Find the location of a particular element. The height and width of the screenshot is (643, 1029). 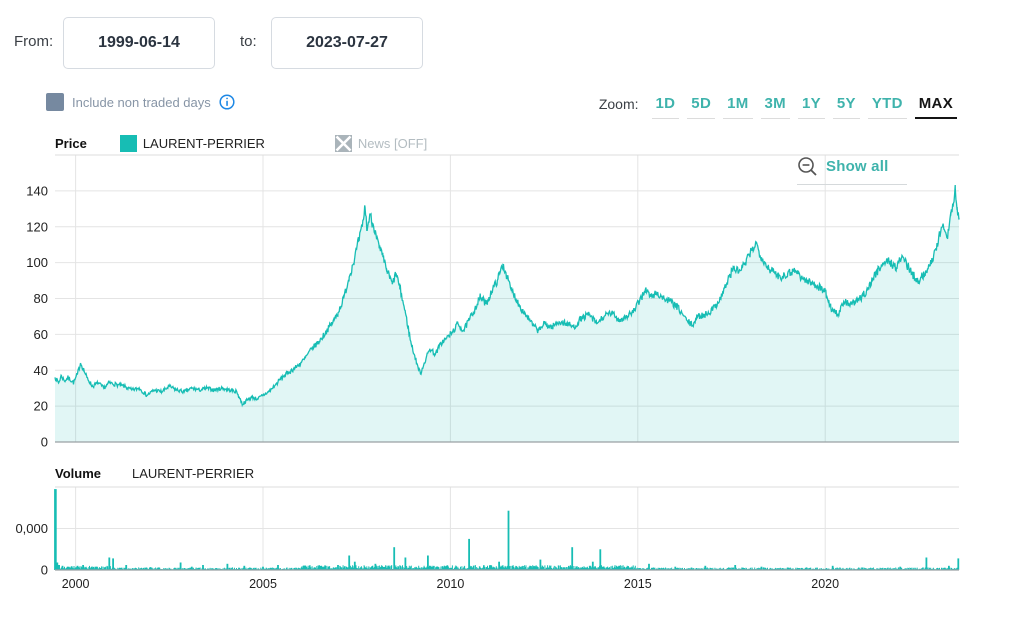

from-date-input: 1999-06-14 is located at coordinates (139, 43).